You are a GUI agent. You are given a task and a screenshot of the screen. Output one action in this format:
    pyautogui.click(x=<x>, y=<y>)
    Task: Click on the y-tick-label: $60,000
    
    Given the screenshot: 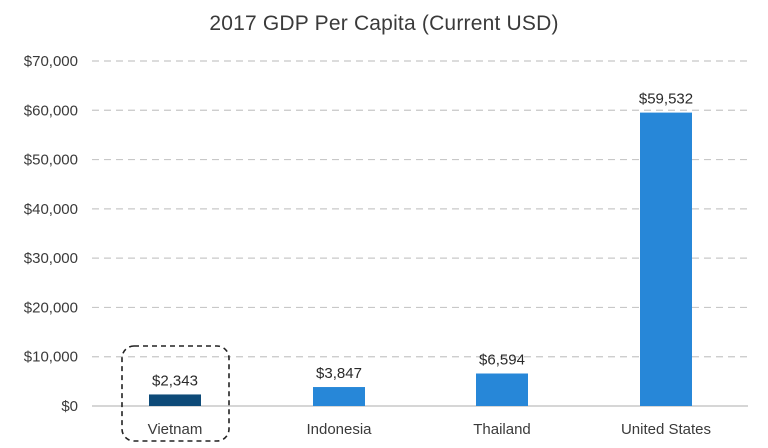 What is the action you would take?
    pyautogui.click(x=51, y=110)
    